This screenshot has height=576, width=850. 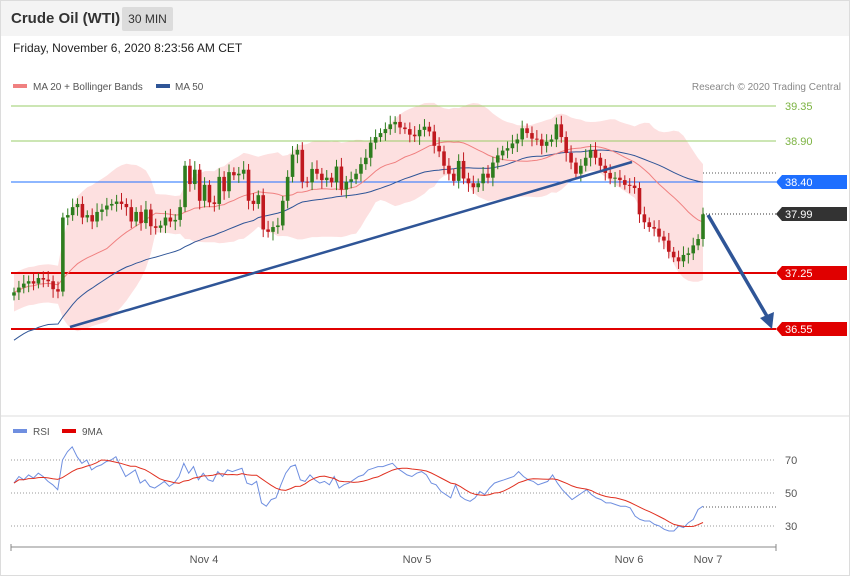 I want to click on ma9-legend-swatch, so click(x=69, y=431).